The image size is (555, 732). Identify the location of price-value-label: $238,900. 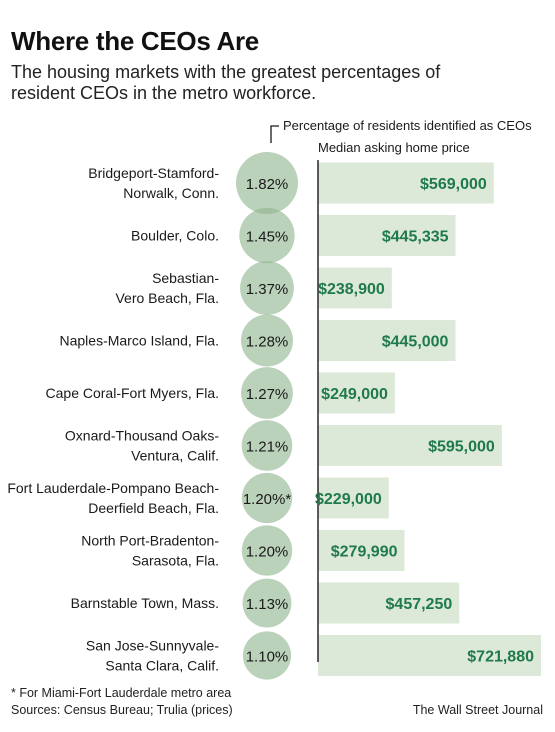
(351, 289).